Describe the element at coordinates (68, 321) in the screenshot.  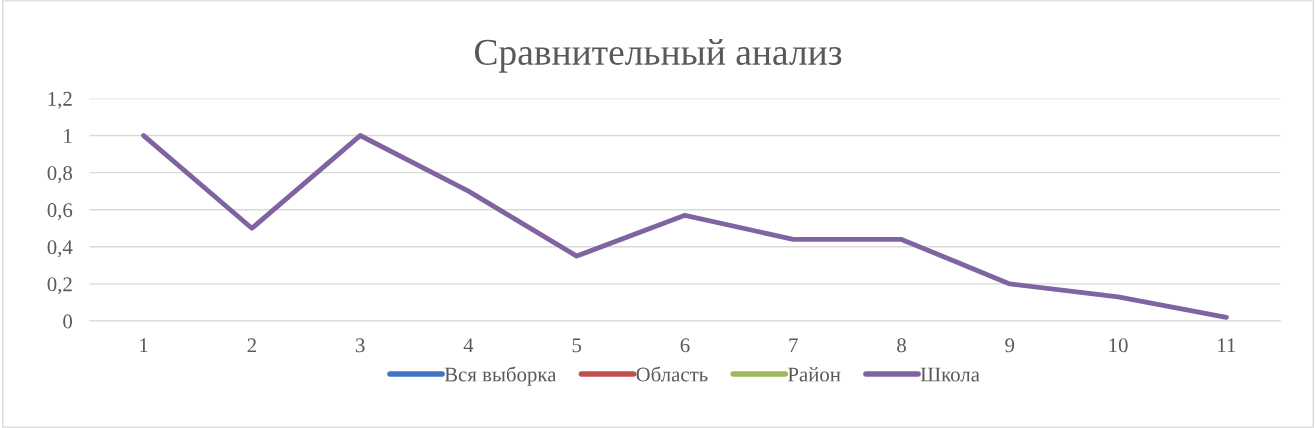
I see `y-tick-label: 0` at that location.